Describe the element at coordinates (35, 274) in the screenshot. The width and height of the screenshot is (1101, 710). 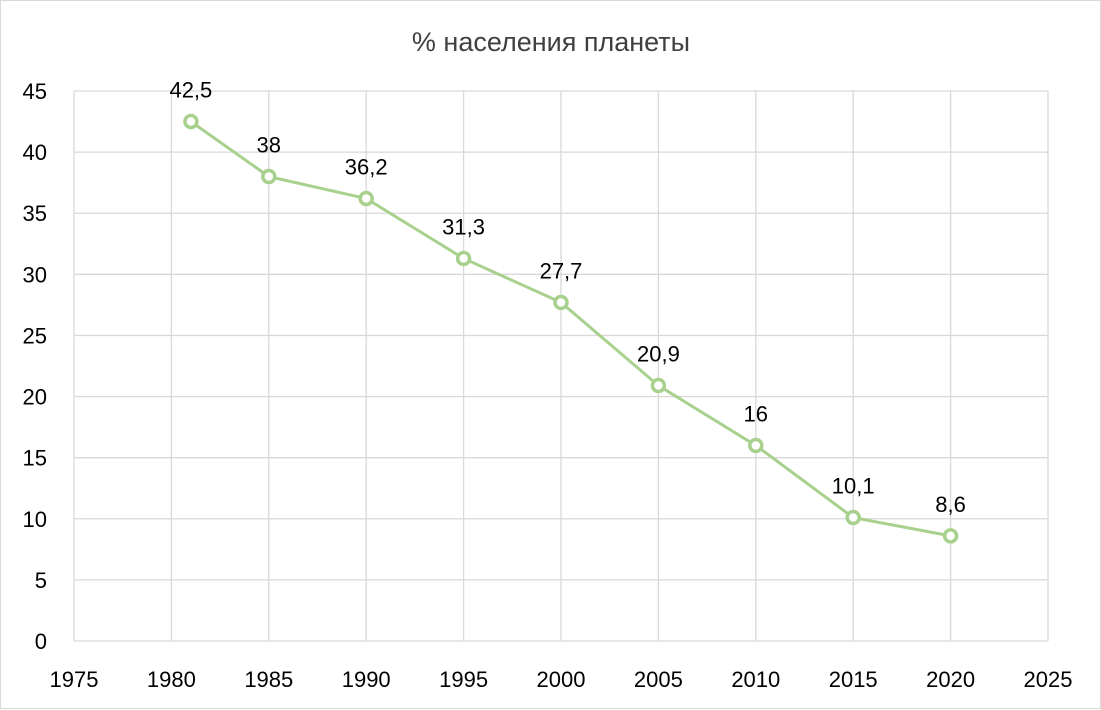
I see `y-tick-label: 30` at that location.